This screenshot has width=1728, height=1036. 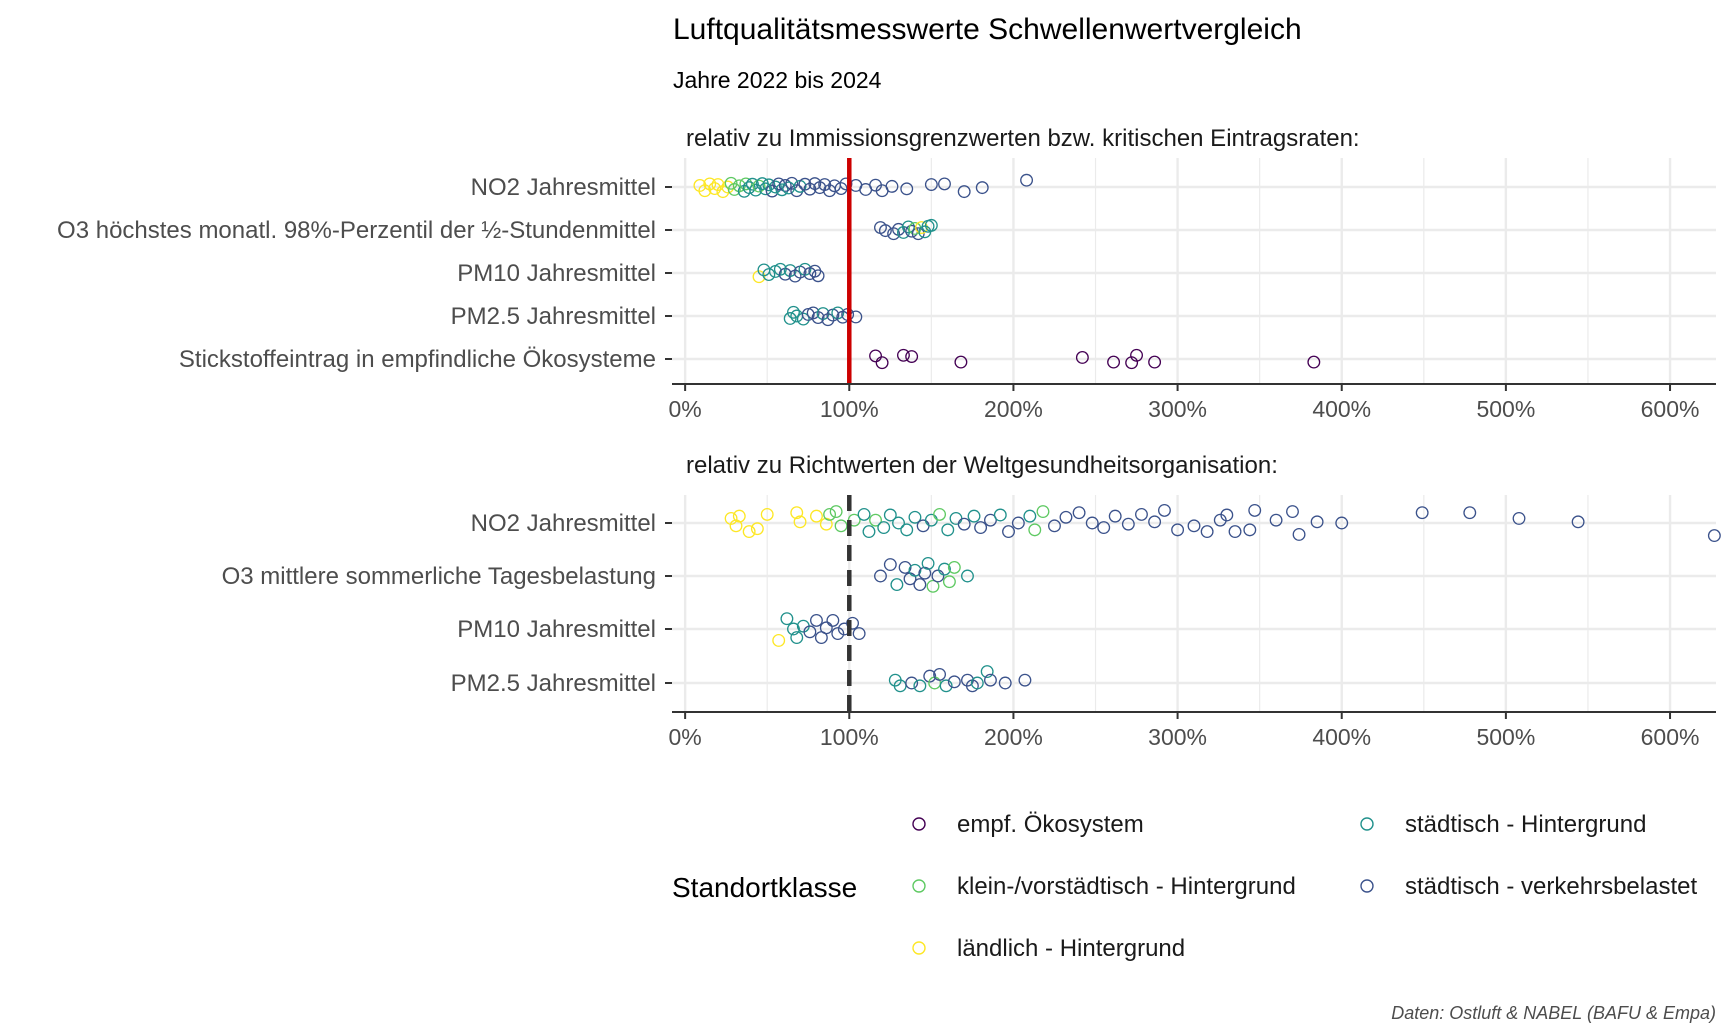 What do you see at coordinates (1551, 886) in the screenshot?
I see `legend-label: städtisch - verkehrsbelastet` at bounding box center [1551, 886].